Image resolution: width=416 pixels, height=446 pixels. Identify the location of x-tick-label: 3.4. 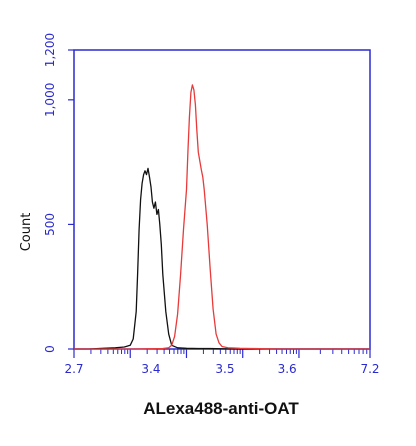
(150, 369).